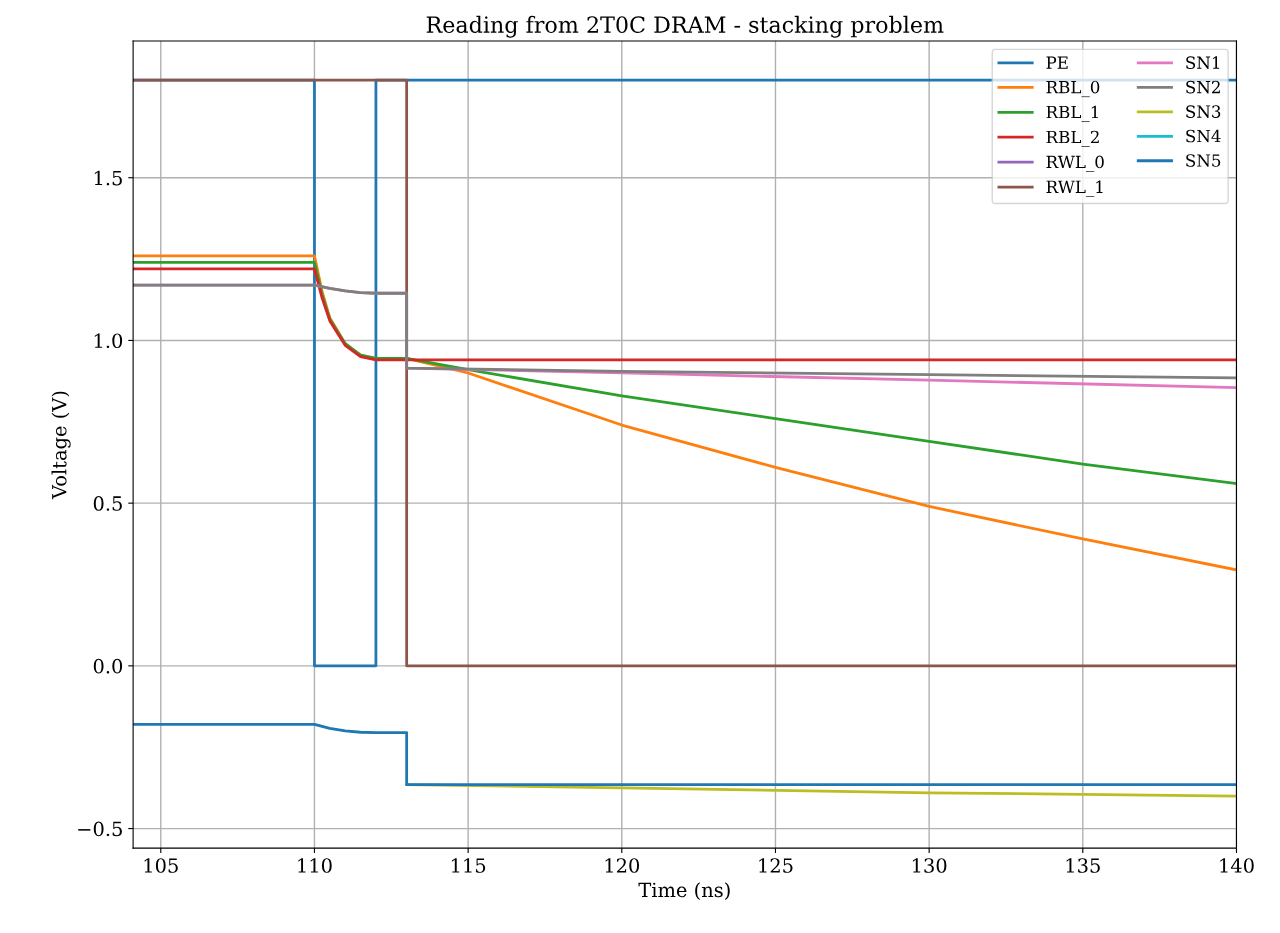  I want to click on legend-label: SN2, so click(1203, 87).